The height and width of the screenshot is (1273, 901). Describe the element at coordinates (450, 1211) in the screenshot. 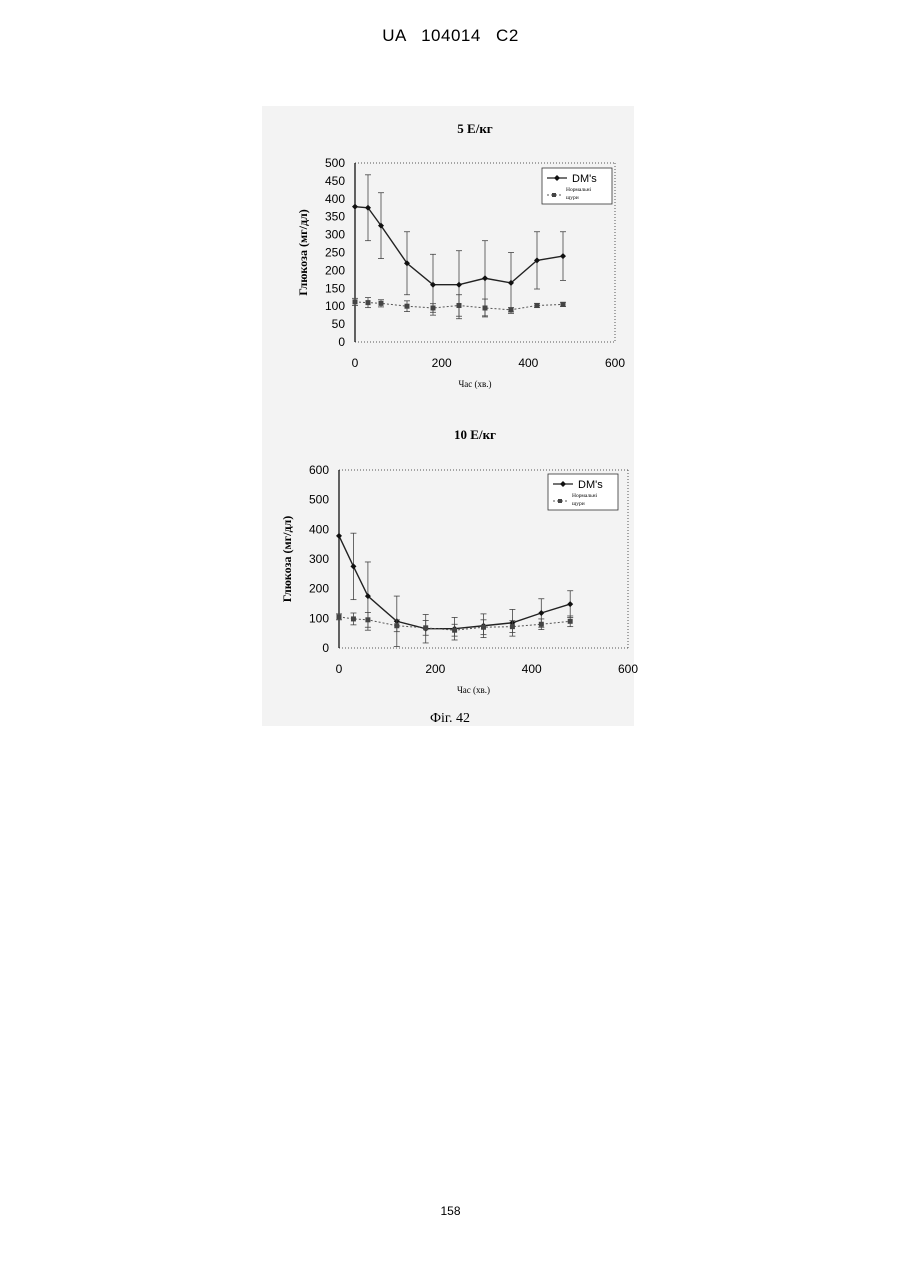

I see `page-number: 158` at that location.